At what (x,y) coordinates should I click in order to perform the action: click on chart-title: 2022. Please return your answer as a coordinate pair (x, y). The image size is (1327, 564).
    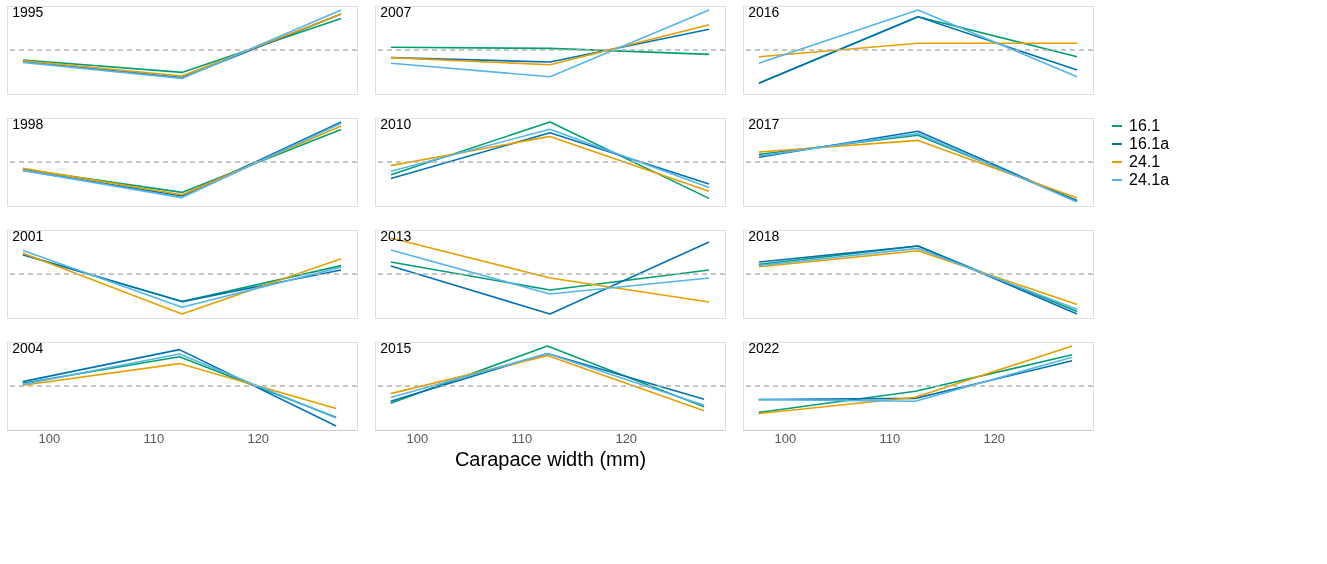
    Looking at the image, I should click on (764, 348).